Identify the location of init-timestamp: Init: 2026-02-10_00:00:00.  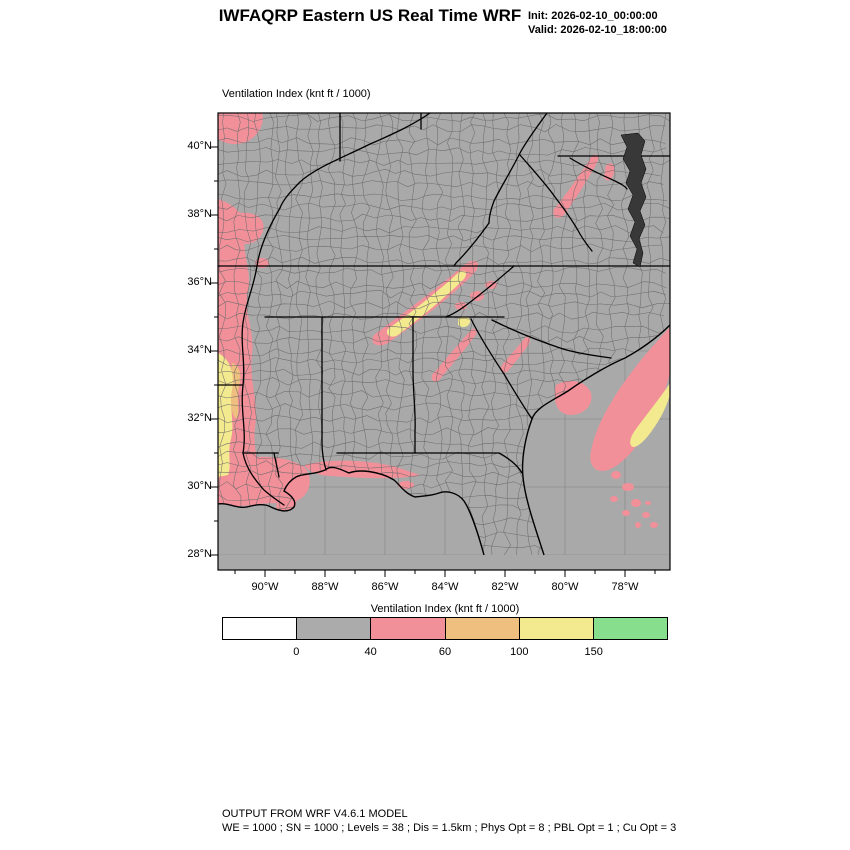
(593, 16).